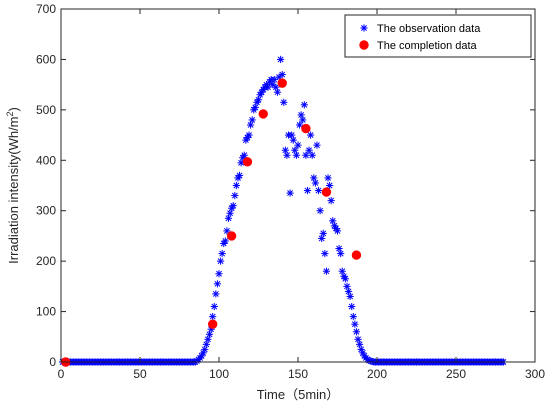 The height and width of the screenshot is (409, 550). Describe the element at coordinates (46, 59) in the screenshot. I see `y-tick-label: 600` at that location.